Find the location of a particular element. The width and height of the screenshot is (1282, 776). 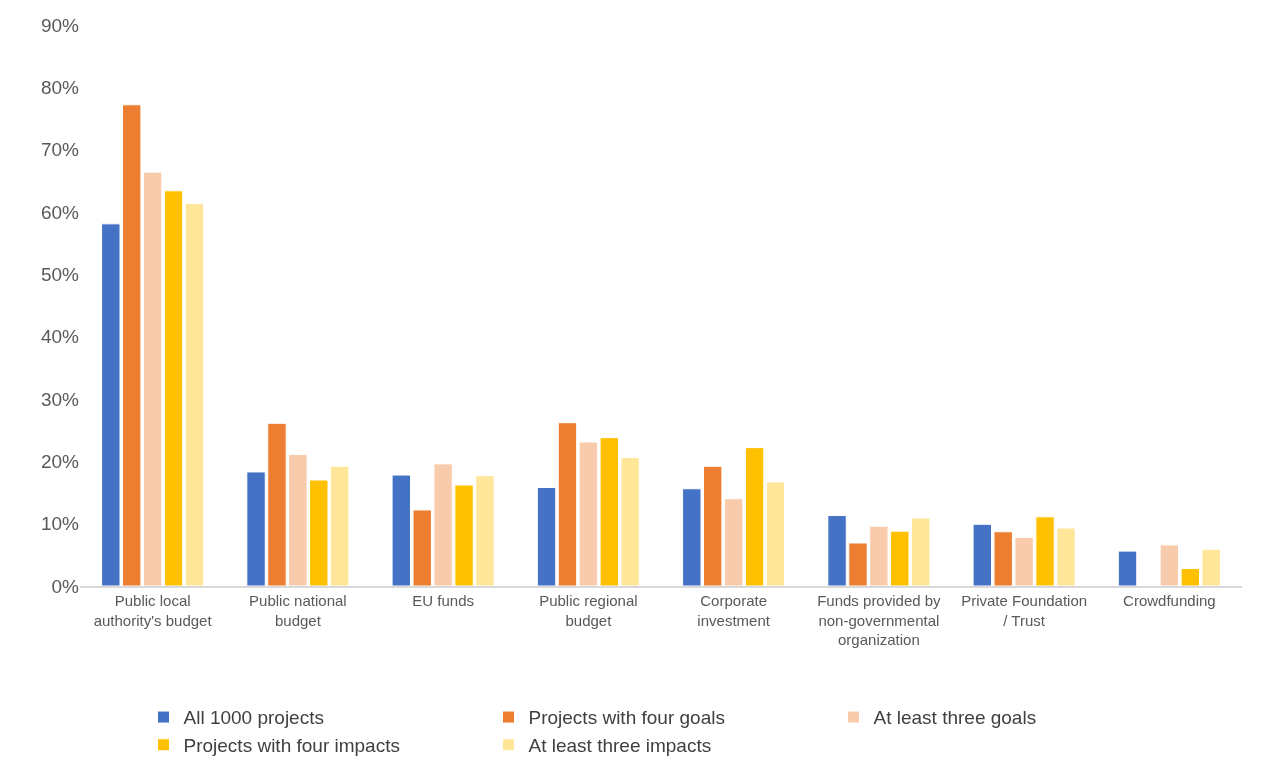

legend-label: All 1000 projects is located at coordinates (253, 718).